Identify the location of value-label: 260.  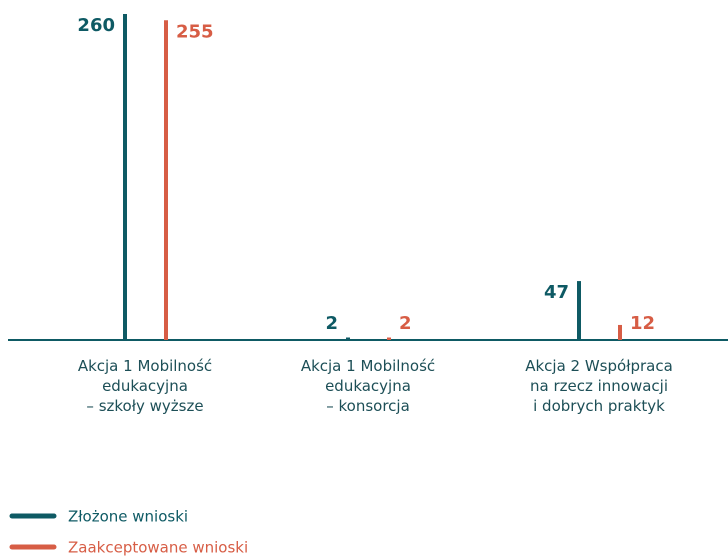
(96, 25).